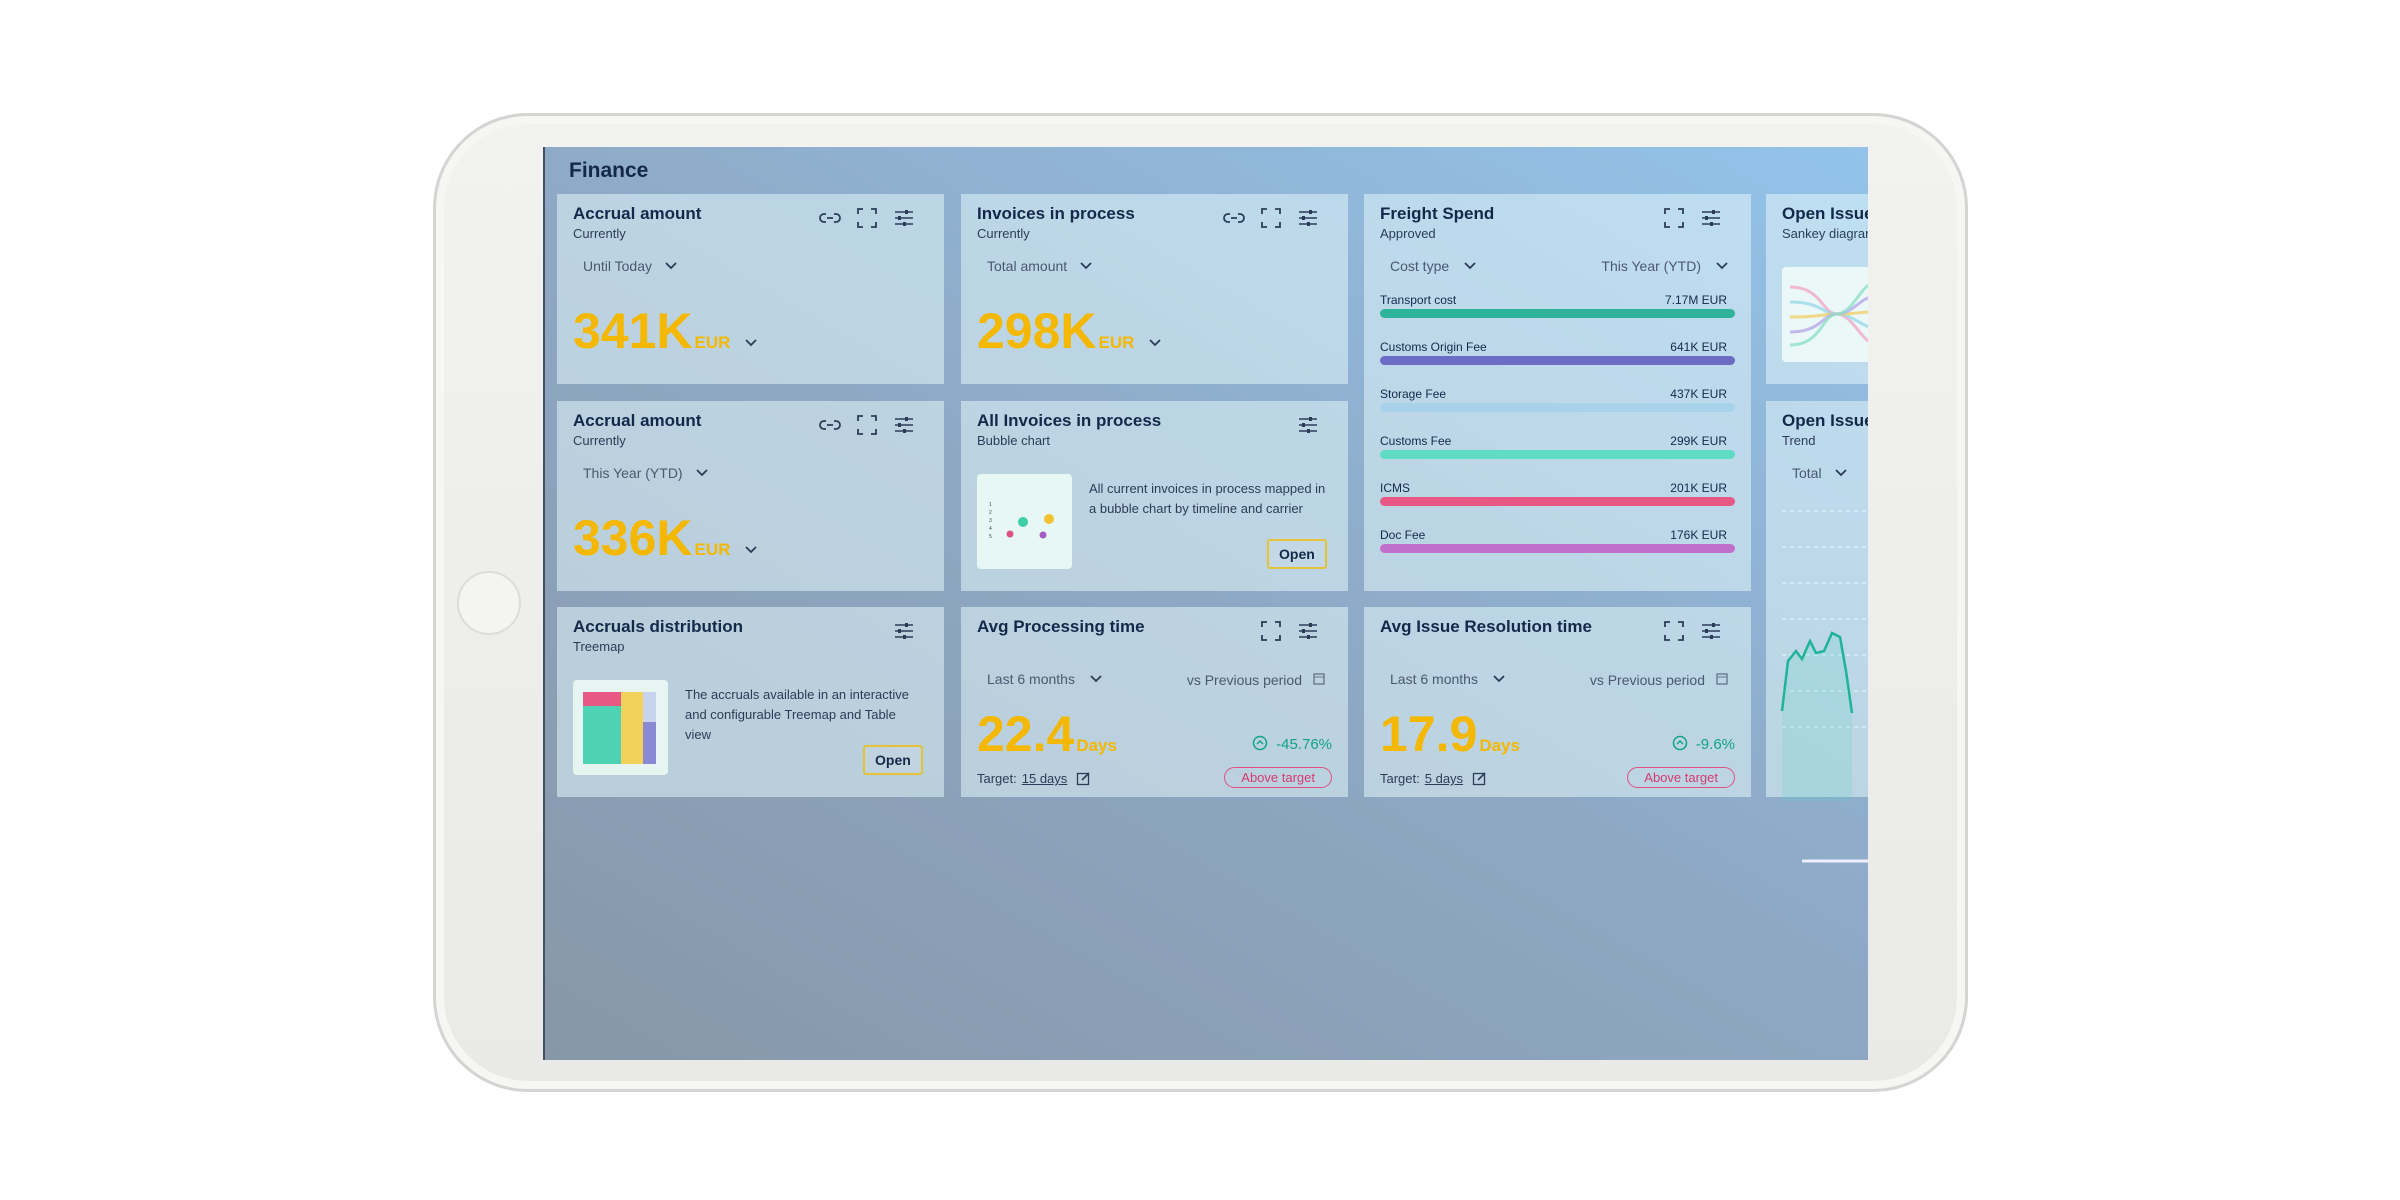  I want to click on kpi-value-row: 341K EUR, so click(665, 331).